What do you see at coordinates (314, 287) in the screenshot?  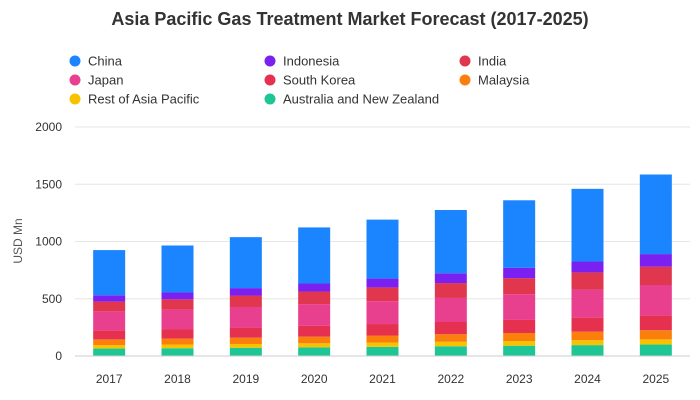 I see `bar-segment-indonesia-2020` at bounding box center [314, 287].